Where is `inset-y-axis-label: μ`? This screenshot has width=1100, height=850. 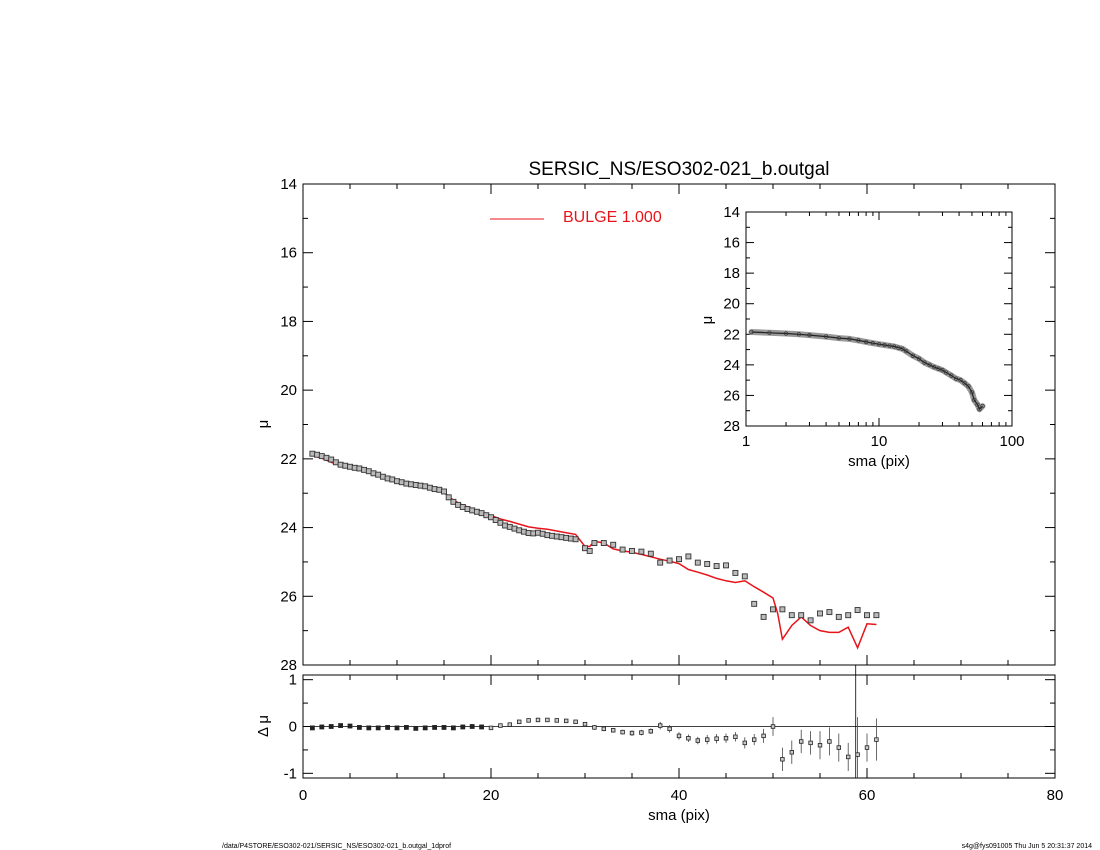
inset-y-axis-label: μ is located at coordinates (707, 320).